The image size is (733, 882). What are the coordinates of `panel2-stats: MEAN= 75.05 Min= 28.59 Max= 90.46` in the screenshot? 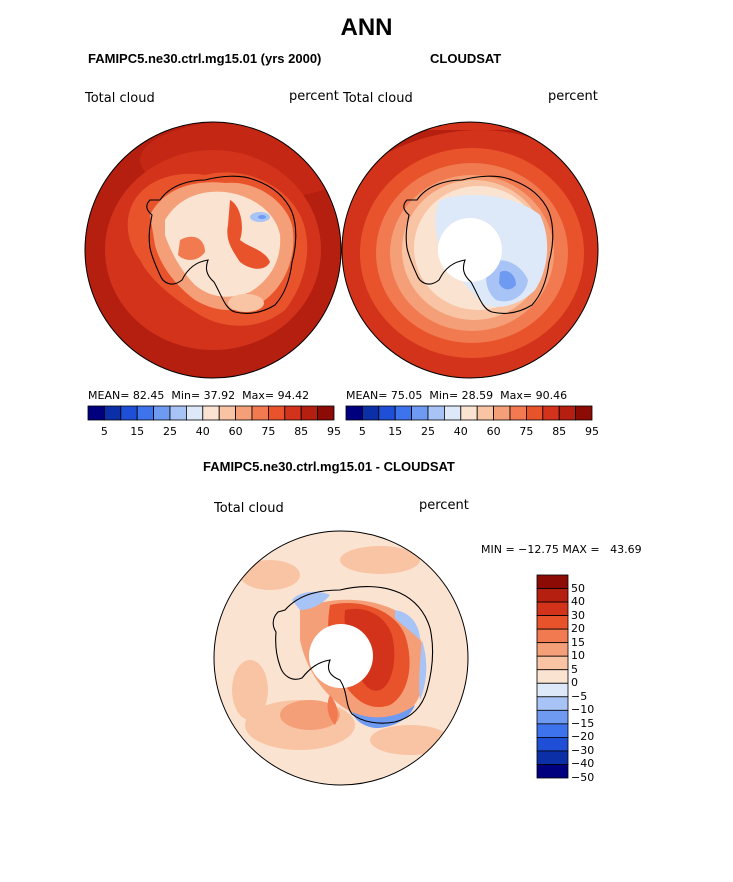 It's located at (456, 395).